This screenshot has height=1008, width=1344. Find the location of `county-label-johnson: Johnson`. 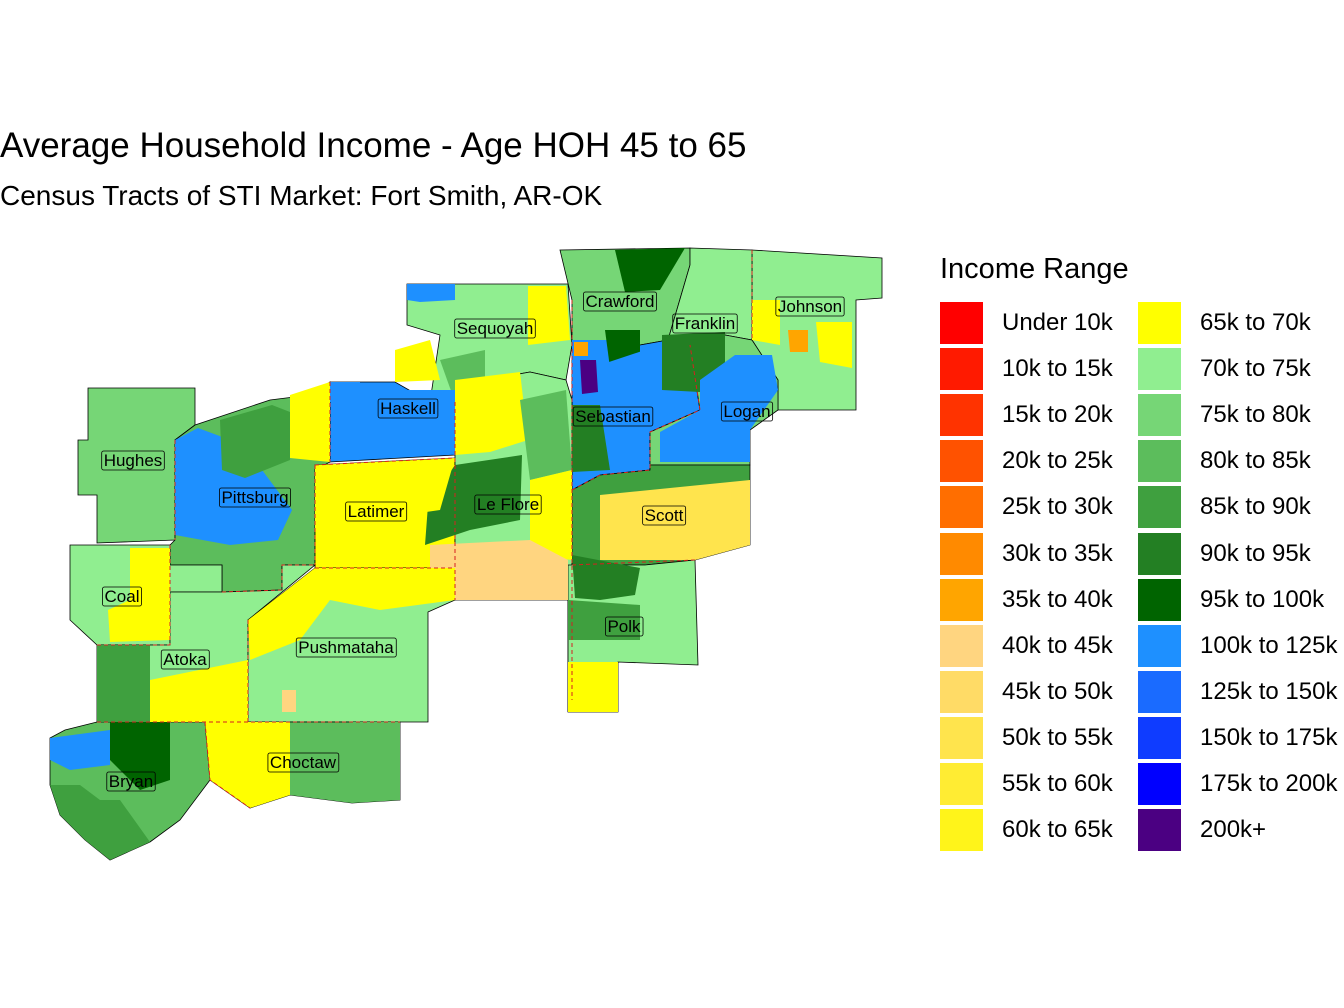

county-label-johnson: Johnson is located at coordinates (810, 306).